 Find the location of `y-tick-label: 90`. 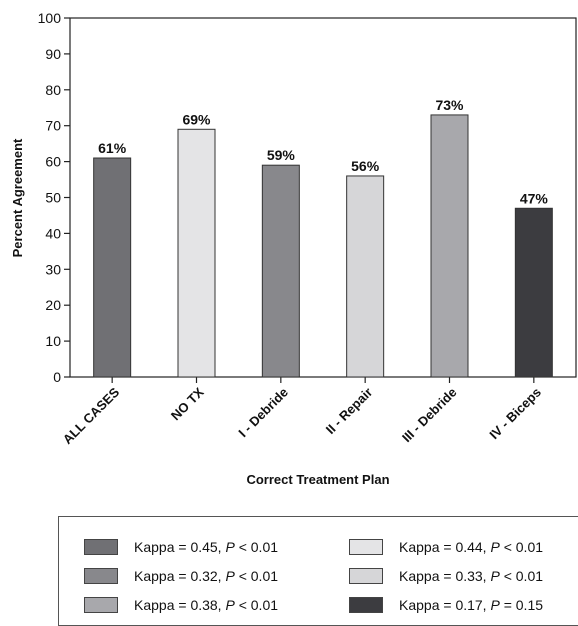

y-tick-label: 90 is located at coordinates (53, 54).